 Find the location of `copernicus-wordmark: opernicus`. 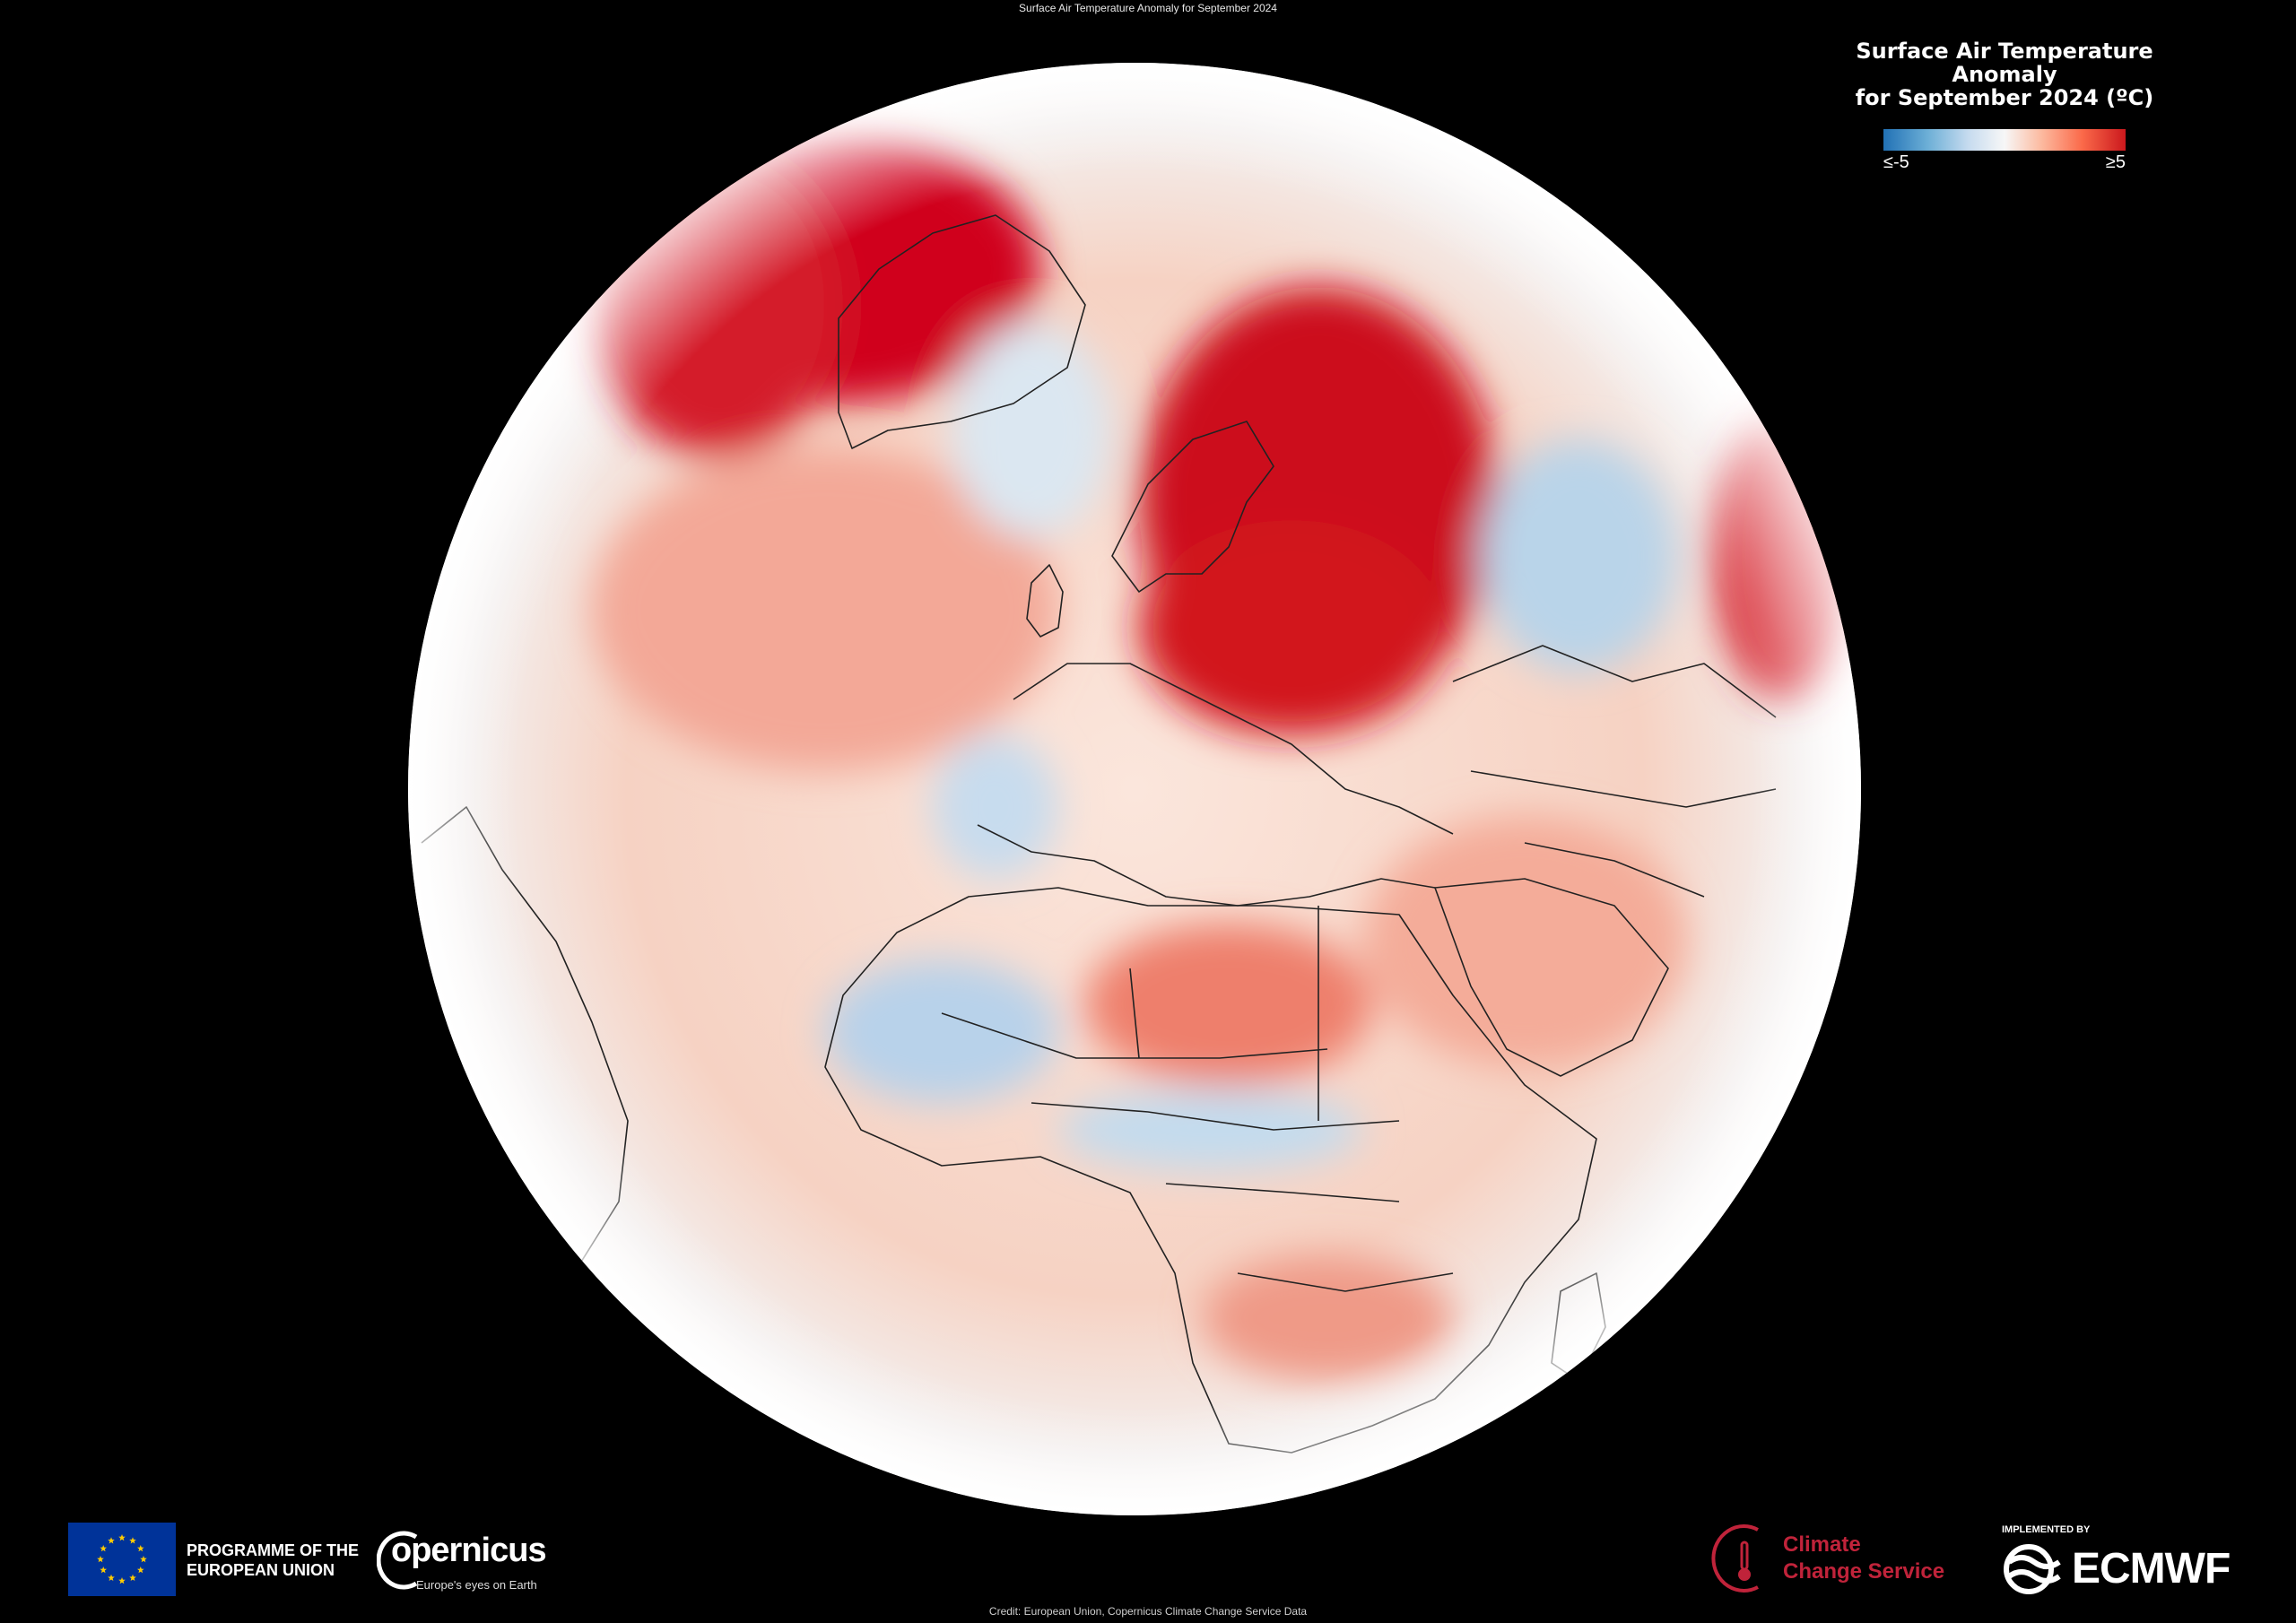

copernicus-wordmark: opernicus is located at coordinates (469, 1550).